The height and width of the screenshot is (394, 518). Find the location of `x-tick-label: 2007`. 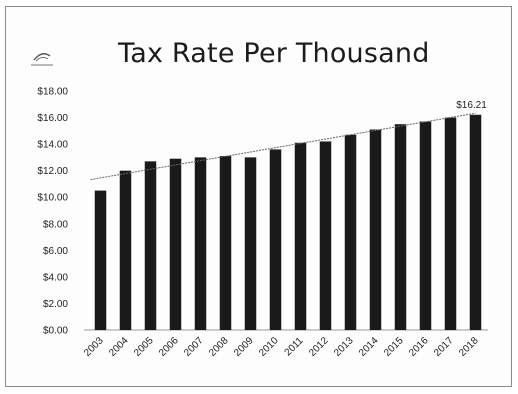

x-tick-label: 2007 is located at coordinates (194, 347).